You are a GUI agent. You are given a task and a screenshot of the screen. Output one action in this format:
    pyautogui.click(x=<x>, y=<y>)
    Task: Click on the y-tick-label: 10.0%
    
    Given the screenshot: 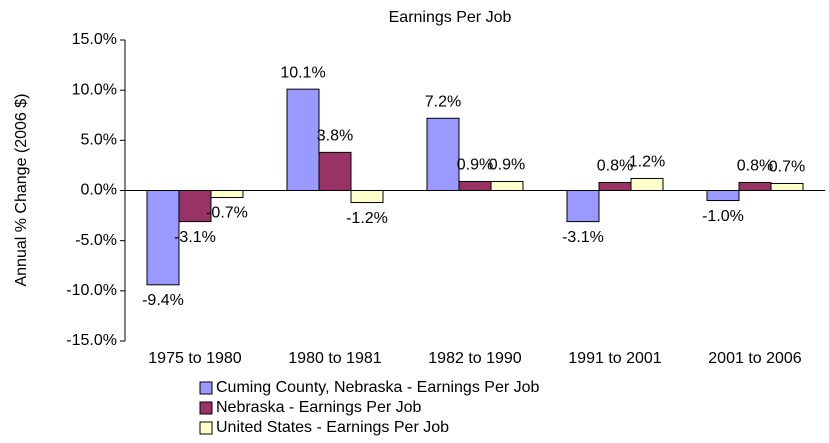 What is the action you would take?
    pyautogui.click(x=94, y=89)
    